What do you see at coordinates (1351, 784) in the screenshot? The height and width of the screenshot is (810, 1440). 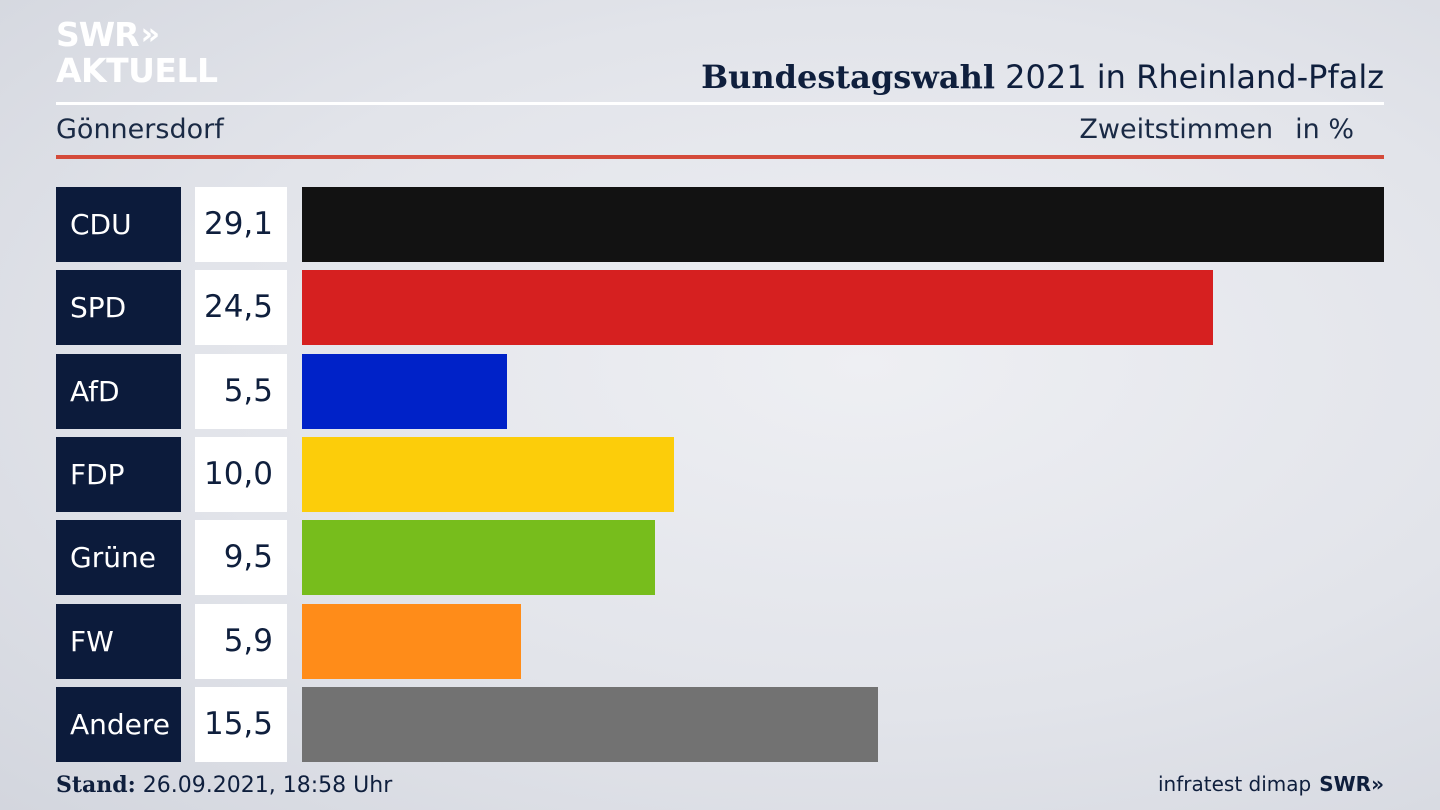 I see `swr-brand-icon: SWR»` at bounding box center [1351, 784].